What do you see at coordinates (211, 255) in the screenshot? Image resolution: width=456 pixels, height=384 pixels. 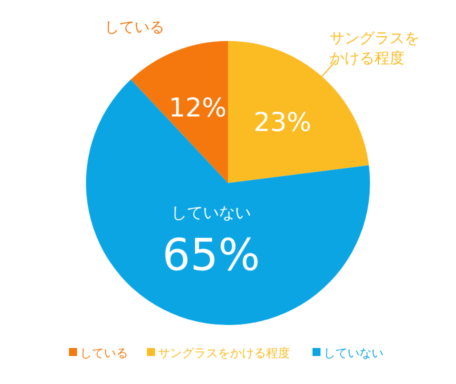 I see `data-label: 65%` at bounding box center [211, 255].